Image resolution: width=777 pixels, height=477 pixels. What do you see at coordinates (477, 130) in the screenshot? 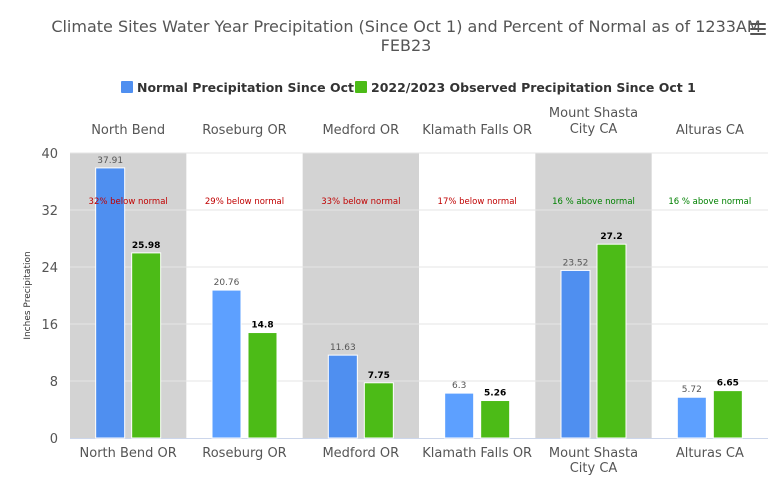
I see `top-category-label: Klamath Falls OR` at bounding box center [477, 130].